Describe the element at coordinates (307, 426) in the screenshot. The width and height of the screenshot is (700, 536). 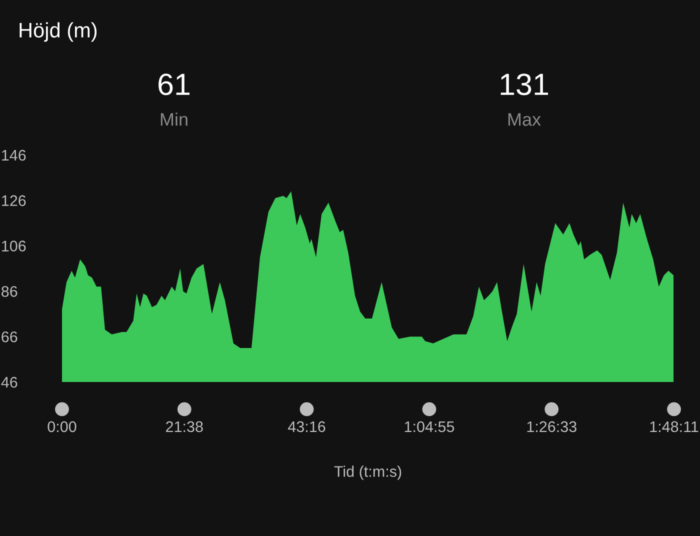
I see `x-tick-label: 43:16` at that location.